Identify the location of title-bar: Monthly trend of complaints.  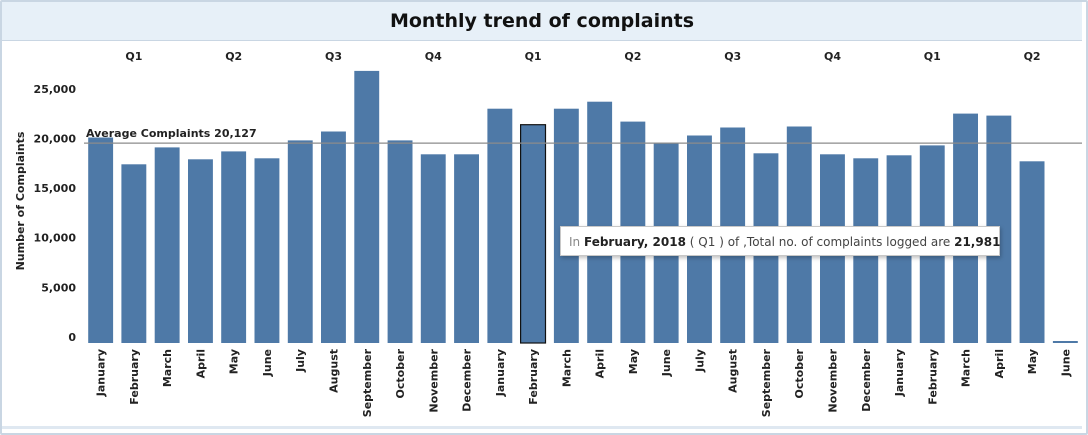
(542, 21).